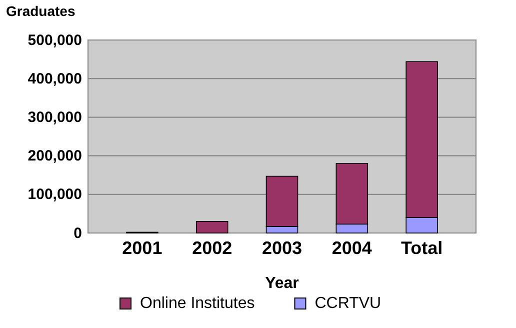 This screenshot has height=328, width=516. I want to click on x-tick-label: 2002, so click(212, 248).